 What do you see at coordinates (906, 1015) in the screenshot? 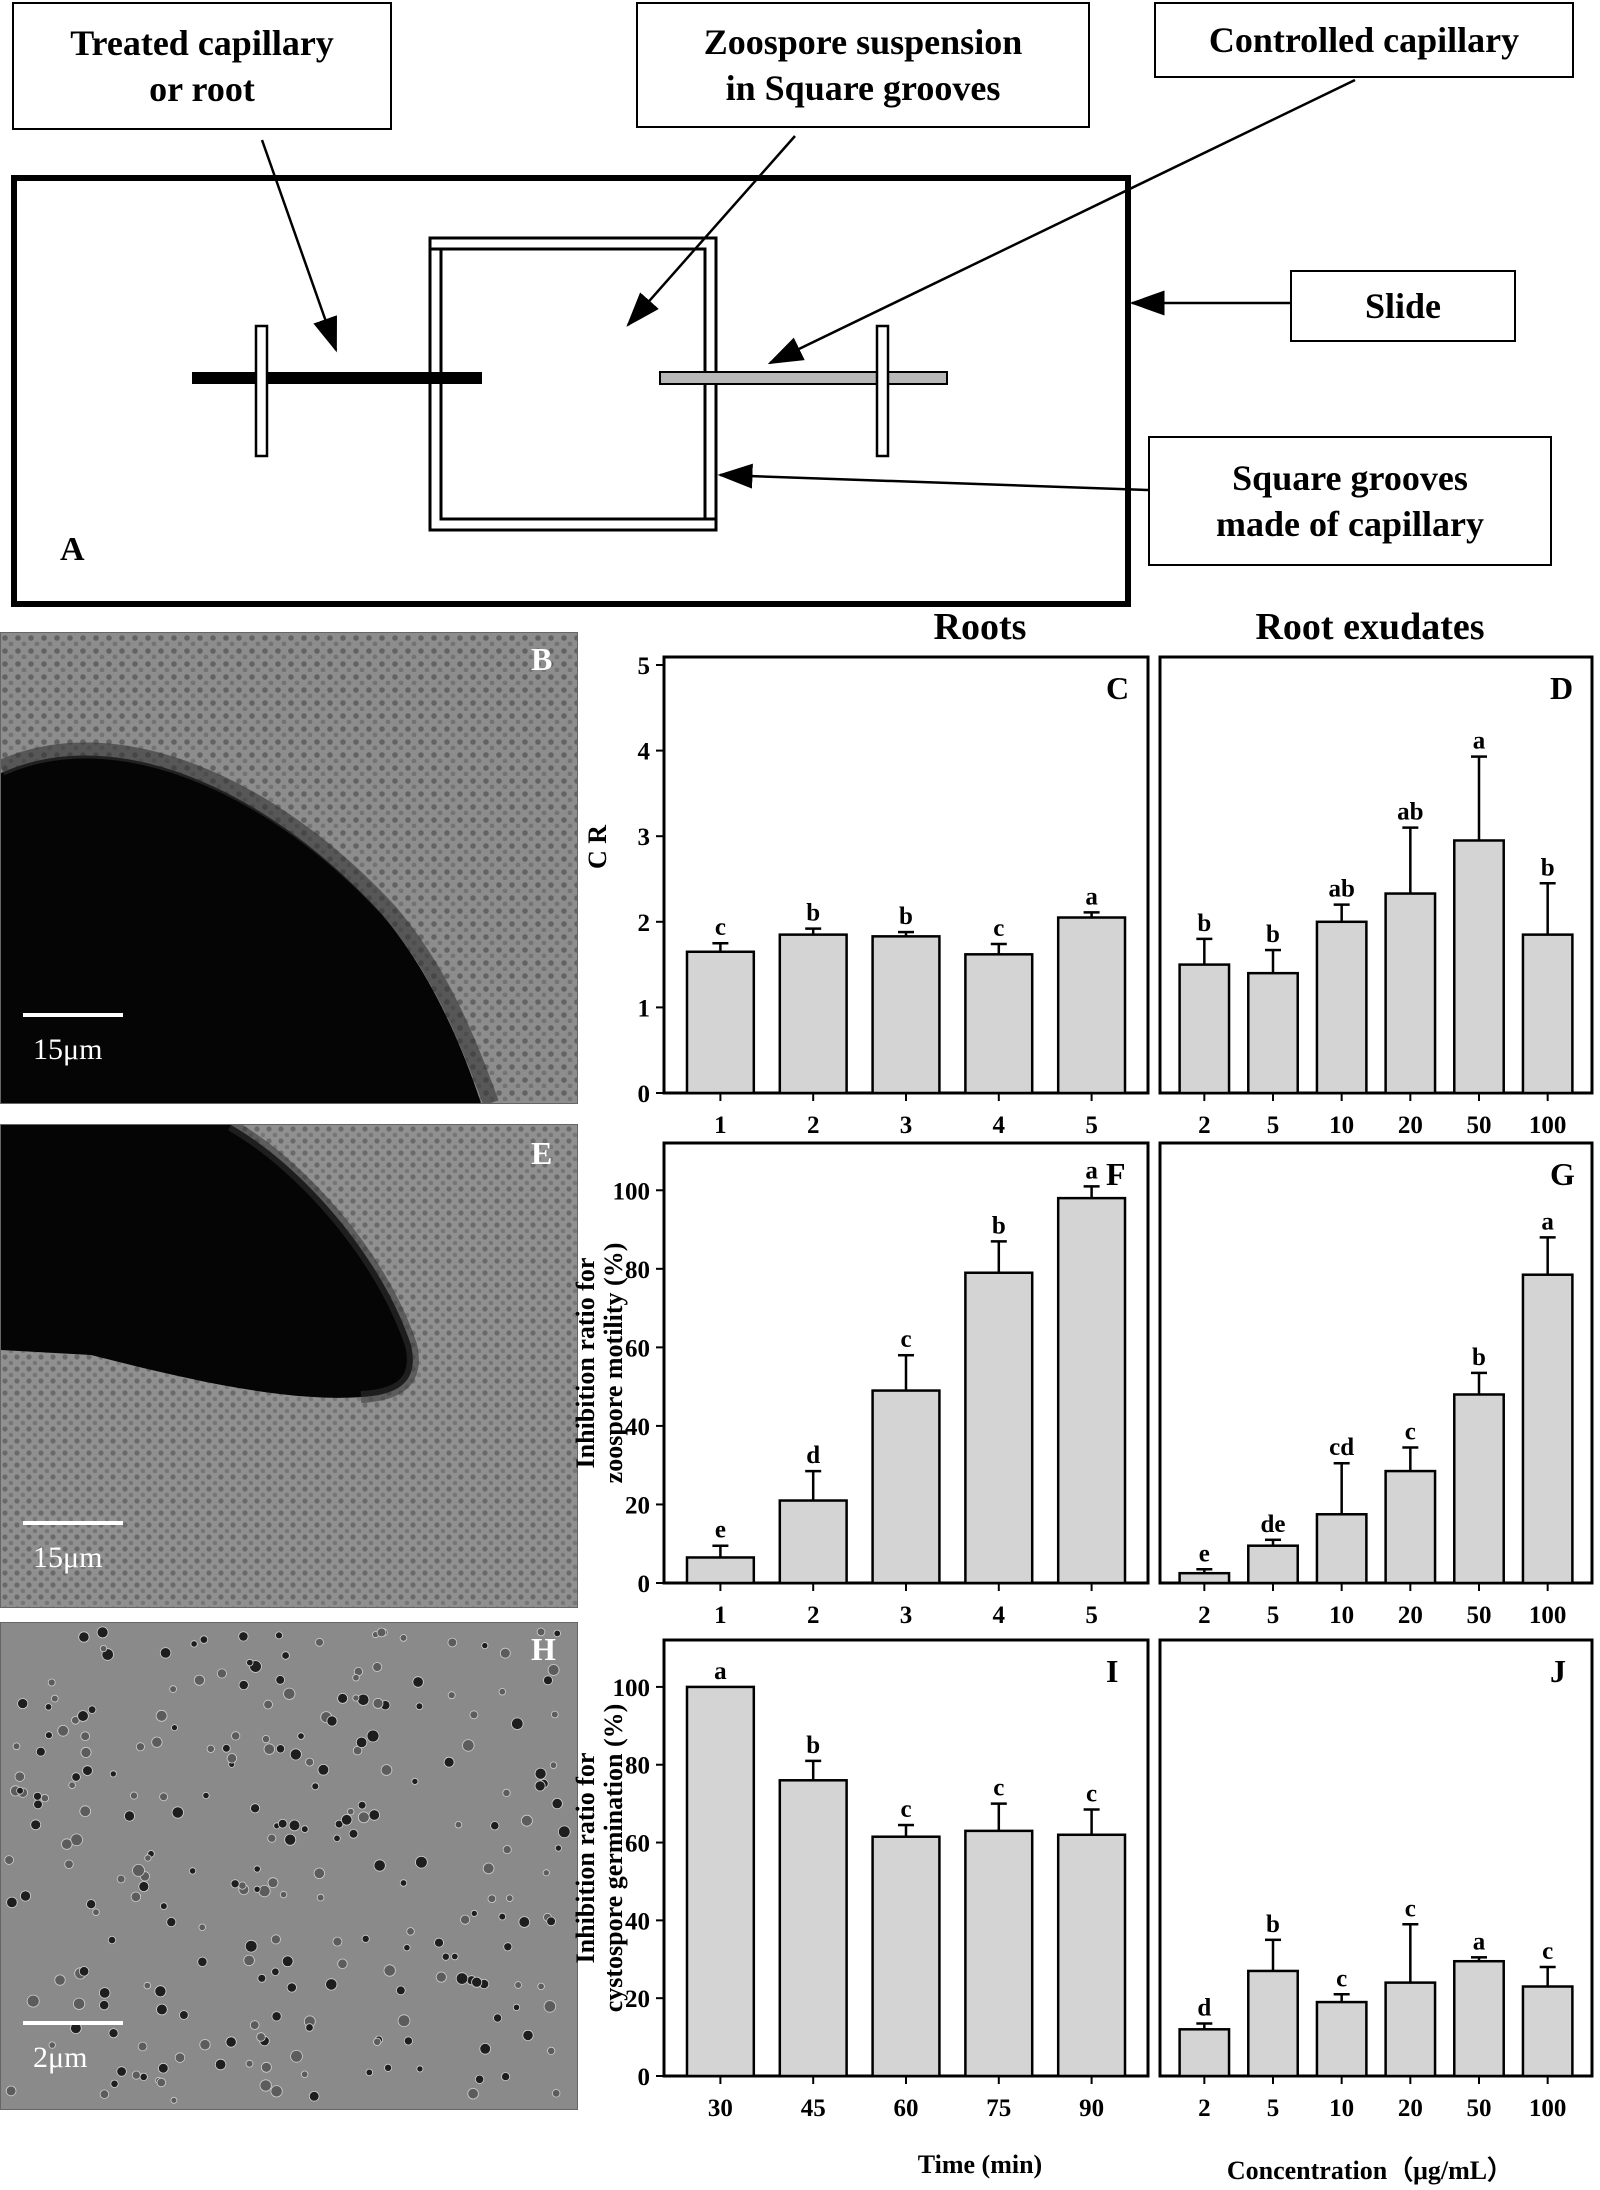
I see `bar-c` at bounding box center [906, 1015].